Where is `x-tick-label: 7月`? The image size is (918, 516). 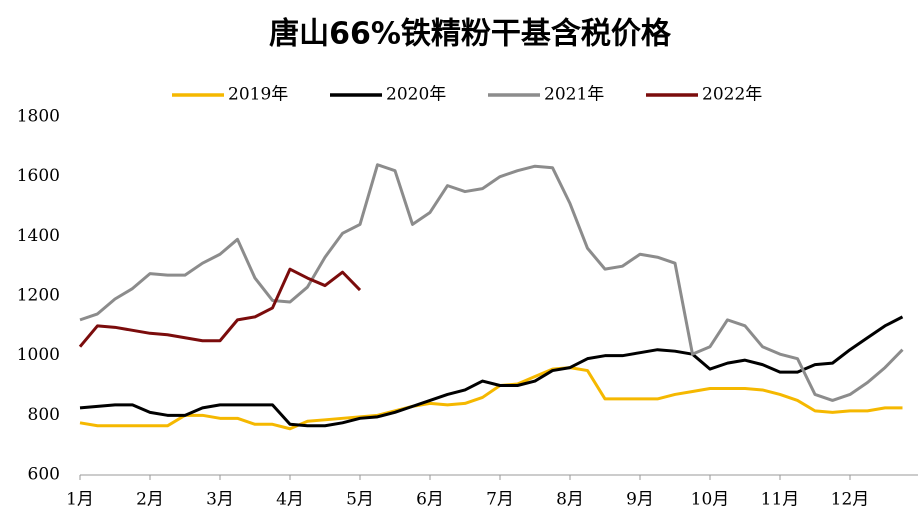
x-tick-label: 7月 is located at coordinates (500, 500).